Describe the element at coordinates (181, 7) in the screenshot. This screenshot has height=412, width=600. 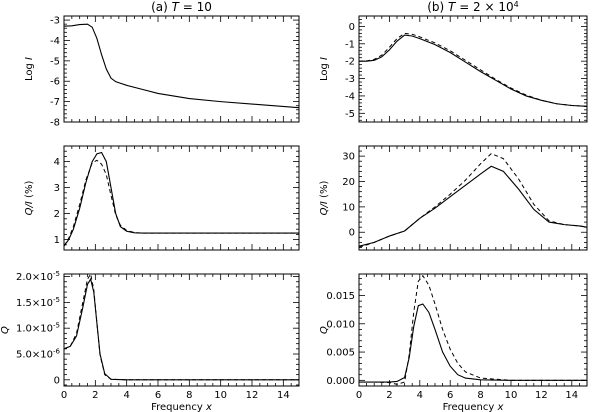
I see `chart-title: (a) T = 10` at that location.